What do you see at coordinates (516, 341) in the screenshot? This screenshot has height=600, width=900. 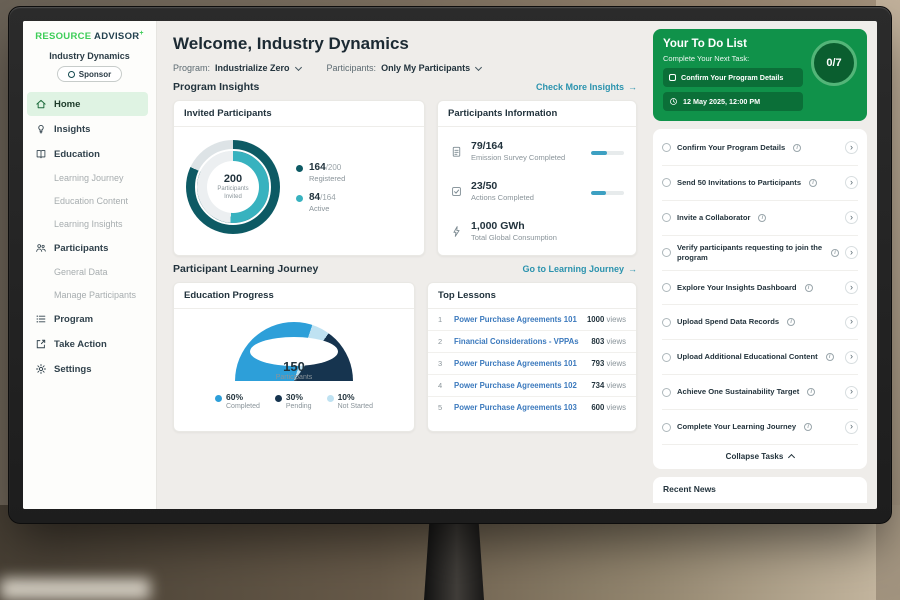 I see `lesson-link: Financial Considerations - VPPAs` at bounding box center [516, 341].